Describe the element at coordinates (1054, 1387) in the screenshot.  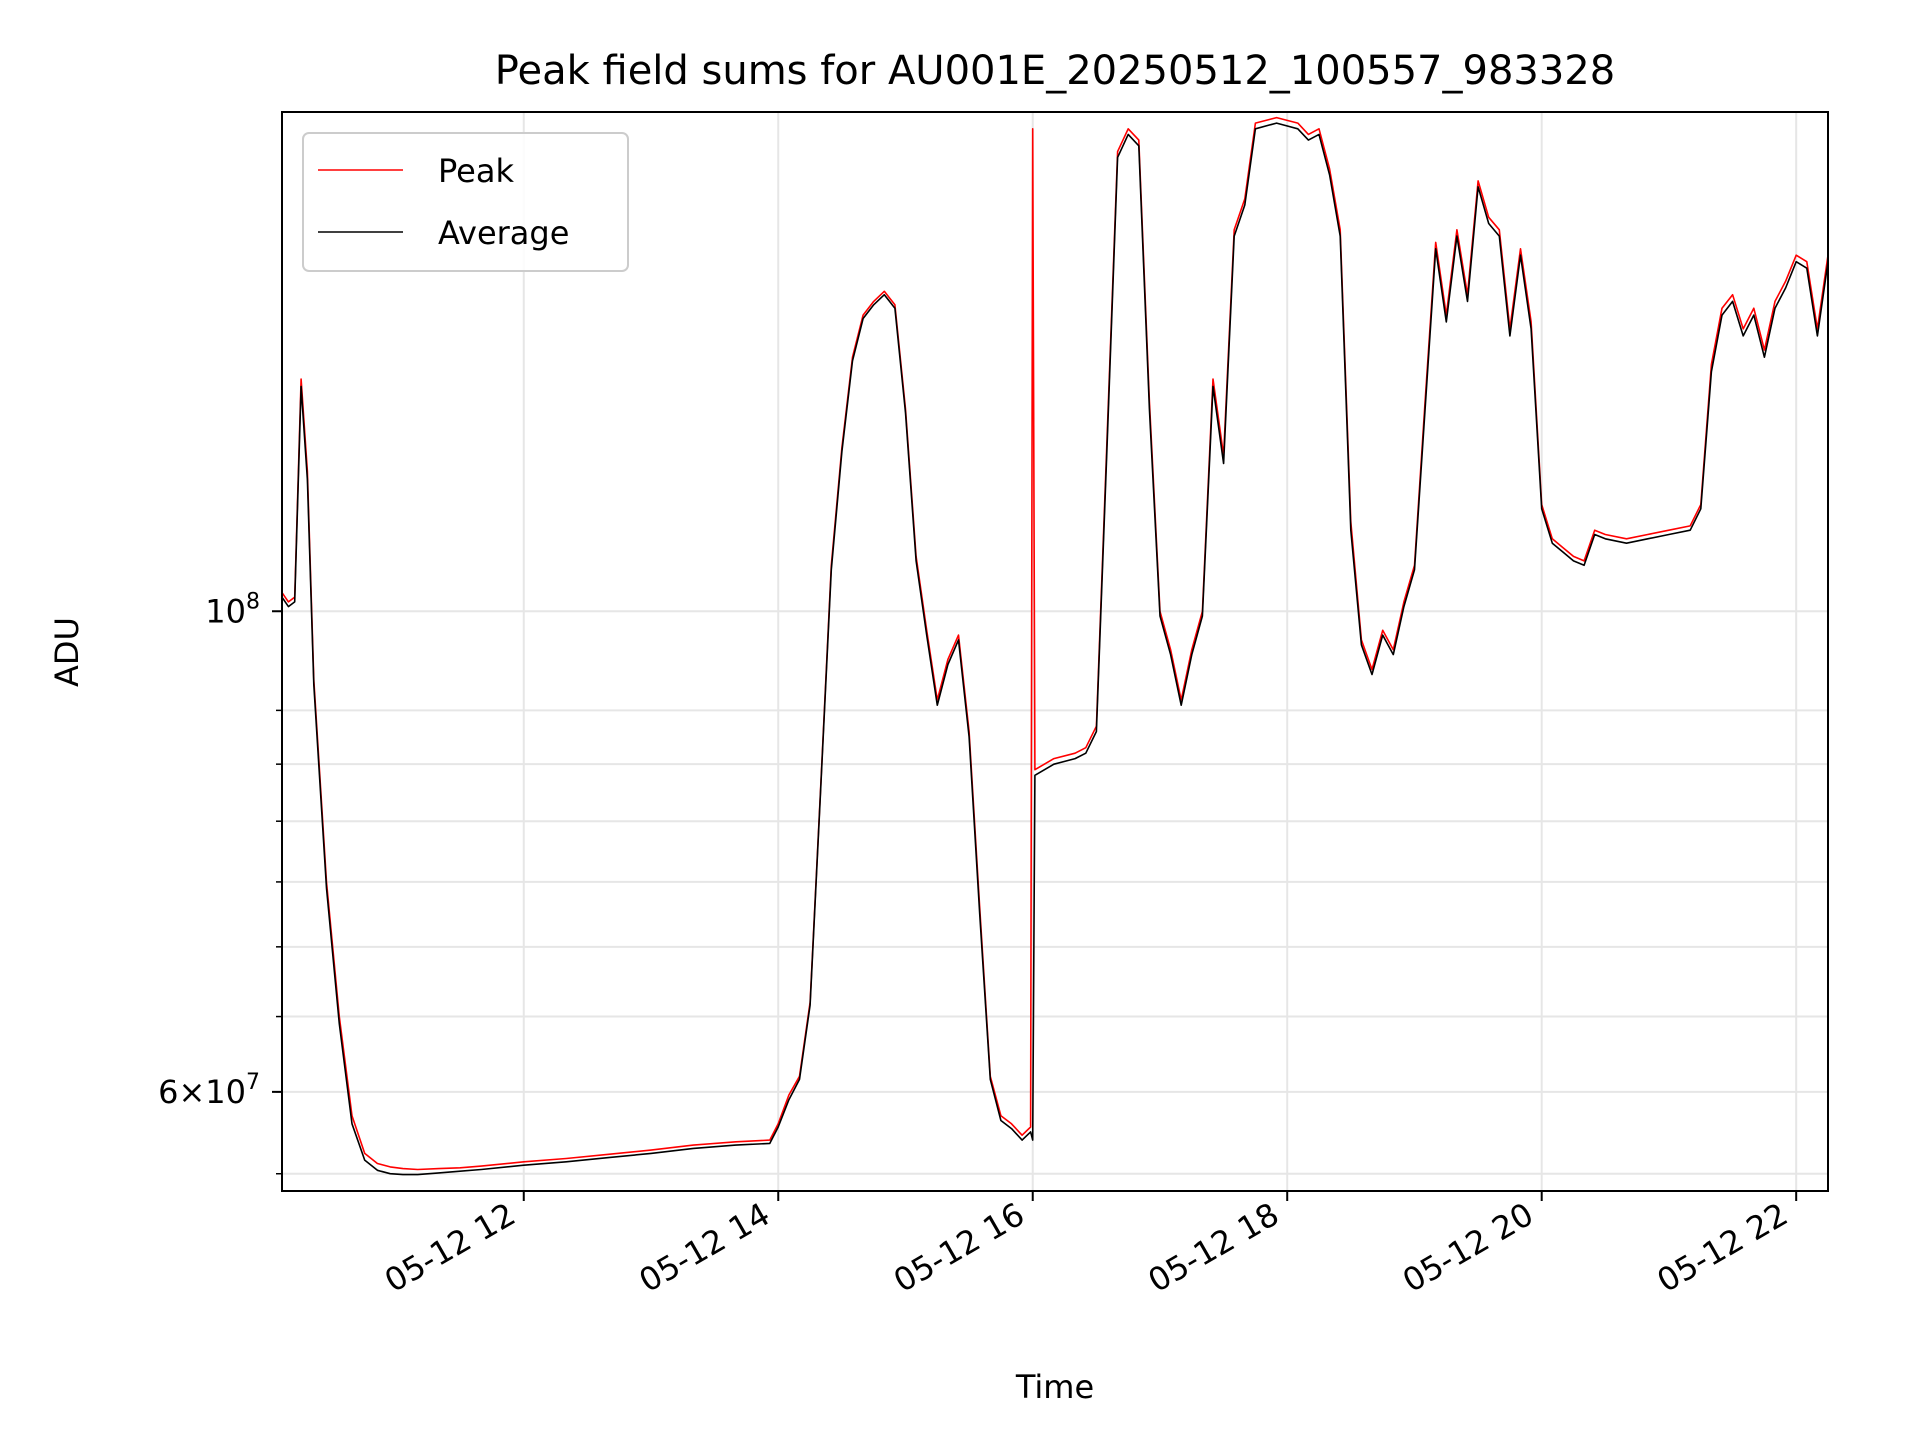
I see `x-axis-label: Time` at that location.